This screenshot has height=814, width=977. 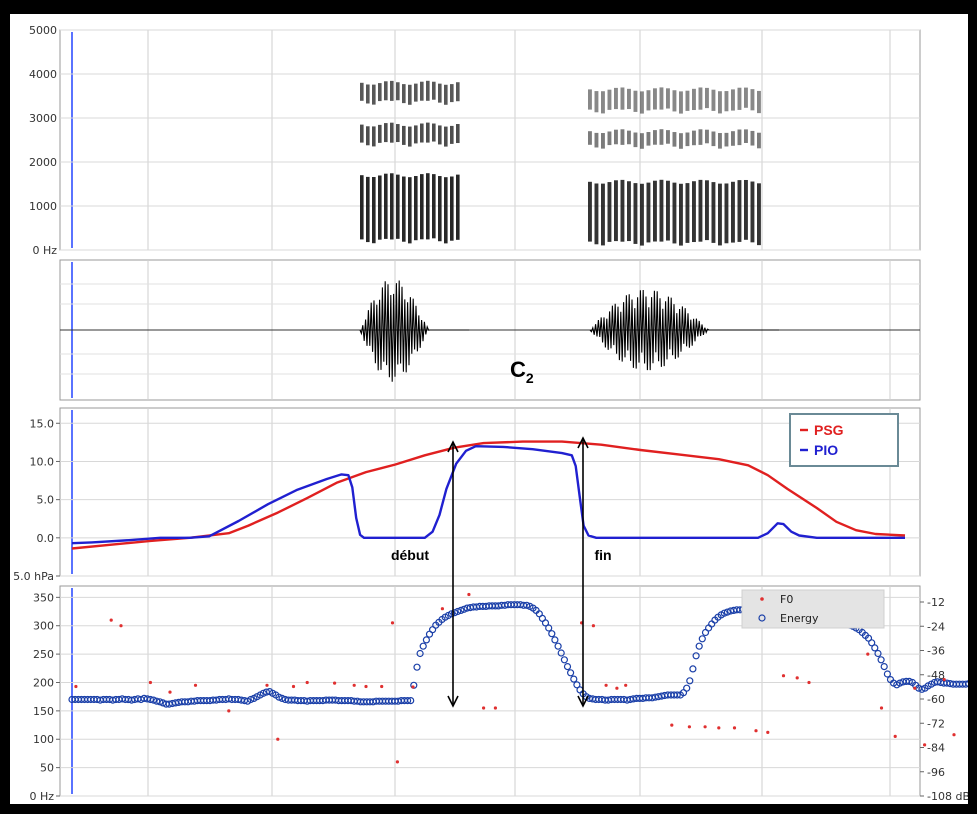 What do you see at coordinates (684, 330) in the screenshot?
I see `waveform-vowel2` at bounding box center [684, 330].